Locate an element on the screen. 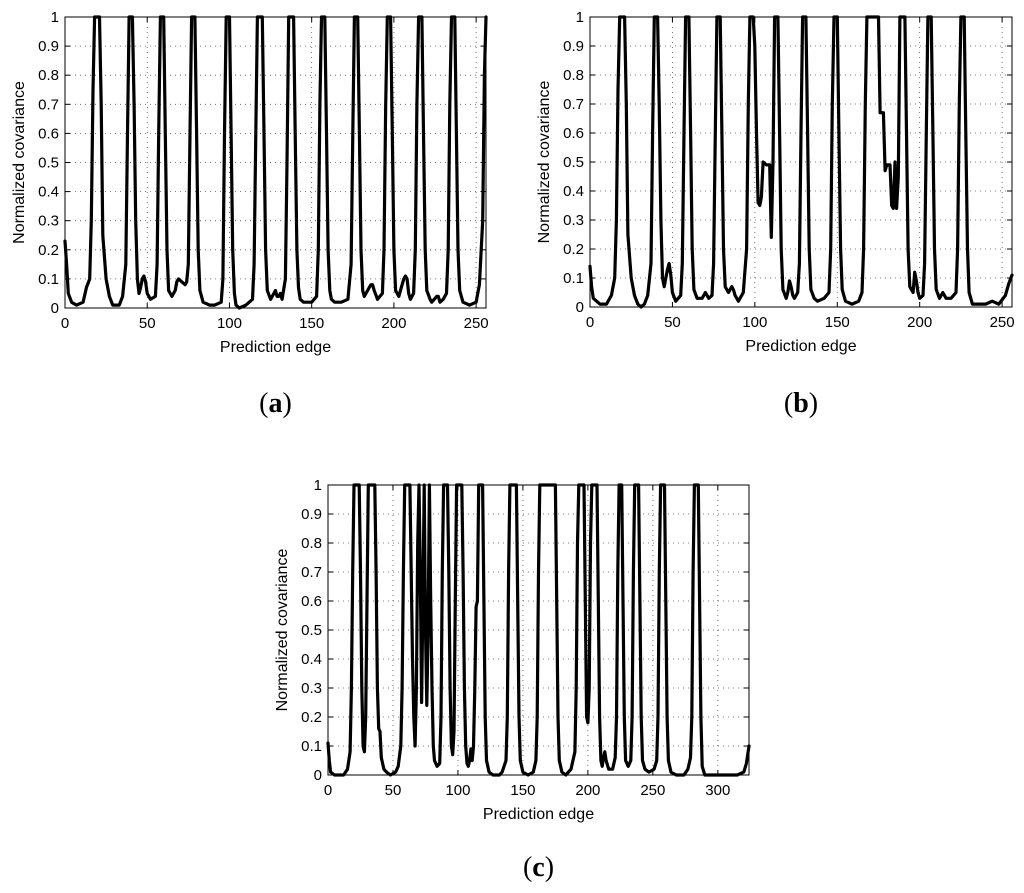 The height and width of the screenshot is (893, 1024). panel-label: (a) is located at coordinates (275, 403).